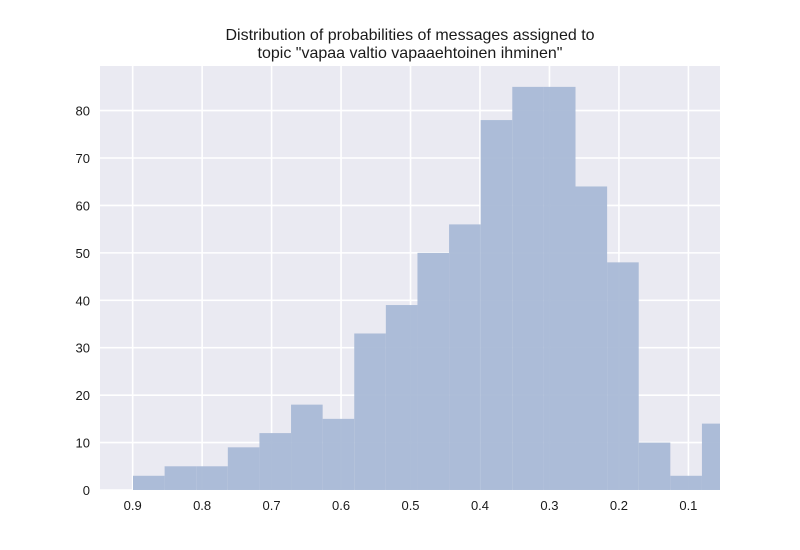 The height and width of the screenshot is (550, 800). Describe the element at coordinates (83, 300) in the screenshot. I see `y-tick-label: 40` at that location.